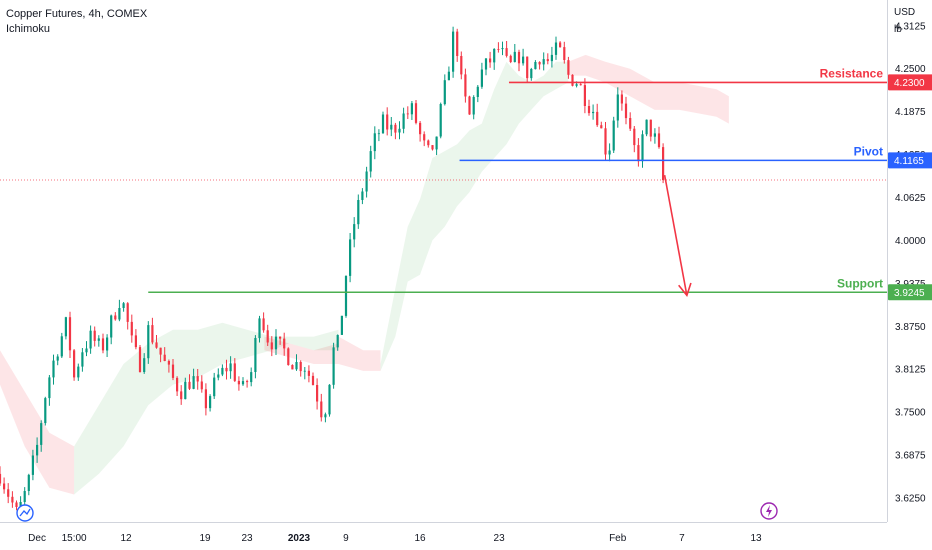  What do you see at coordinates (443, 533) in the screenshot?
I see `time-axis: Dec 15:00 12 19 23 2023 9 16 23 Feb 7 13` at bounding box center [443, 533].